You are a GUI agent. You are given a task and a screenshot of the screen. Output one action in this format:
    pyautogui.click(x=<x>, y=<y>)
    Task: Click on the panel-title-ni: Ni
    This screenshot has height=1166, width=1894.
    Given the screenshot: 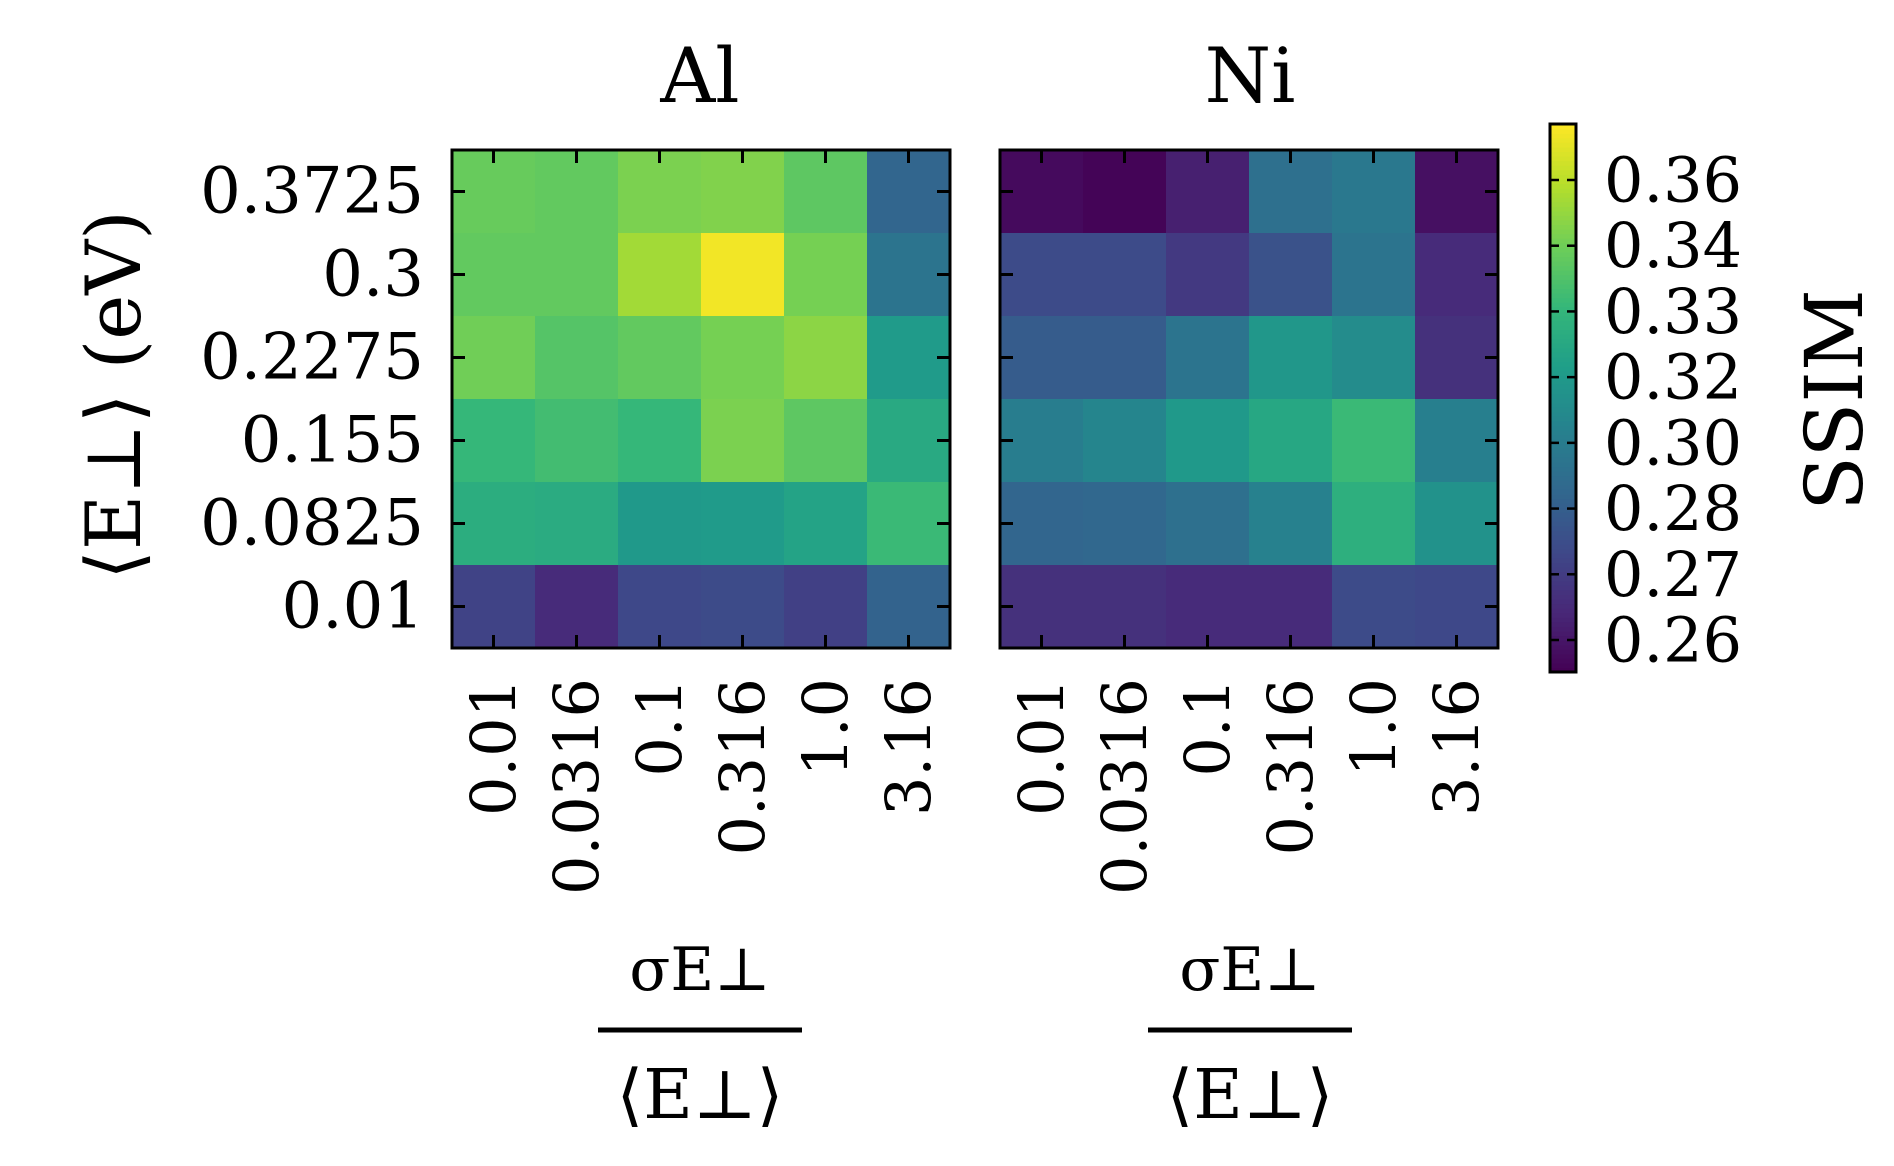 What is the action you would take?
    pyautogui.click(x=1250, y=75)
    